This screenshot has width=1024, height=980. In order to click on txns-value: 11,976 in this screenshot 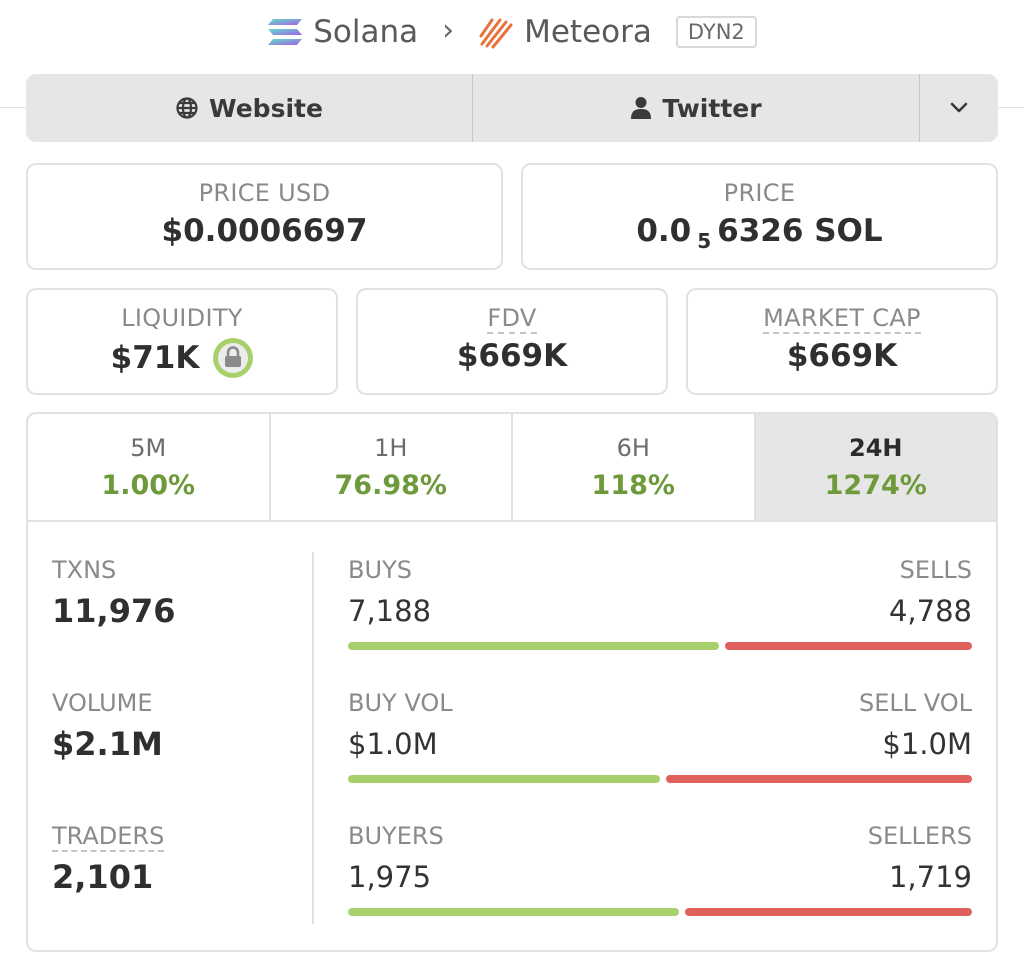, I will do `click(114, 611)`.